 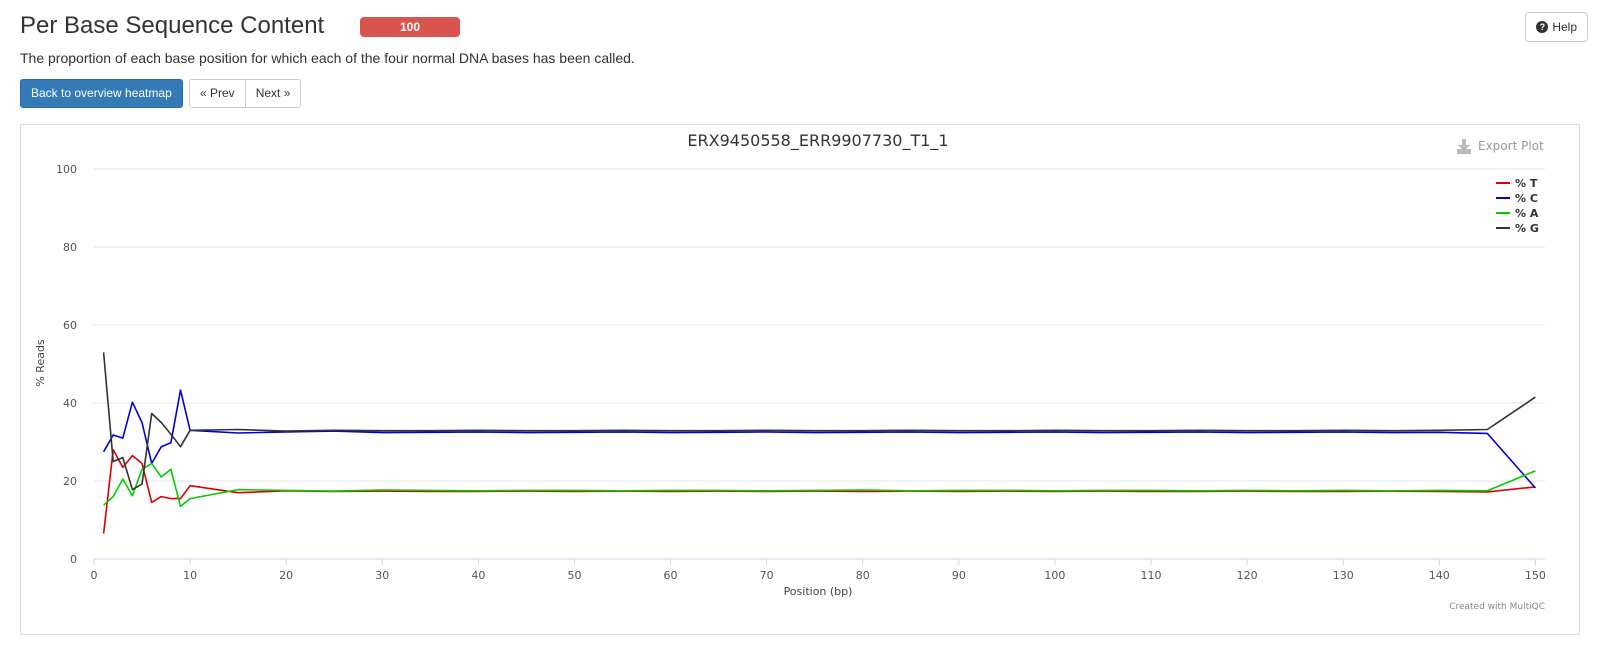 What do you see at coordinates (1464, 146) in the screenshot?
I see `download-icon` at bounding box center [1464, 146].